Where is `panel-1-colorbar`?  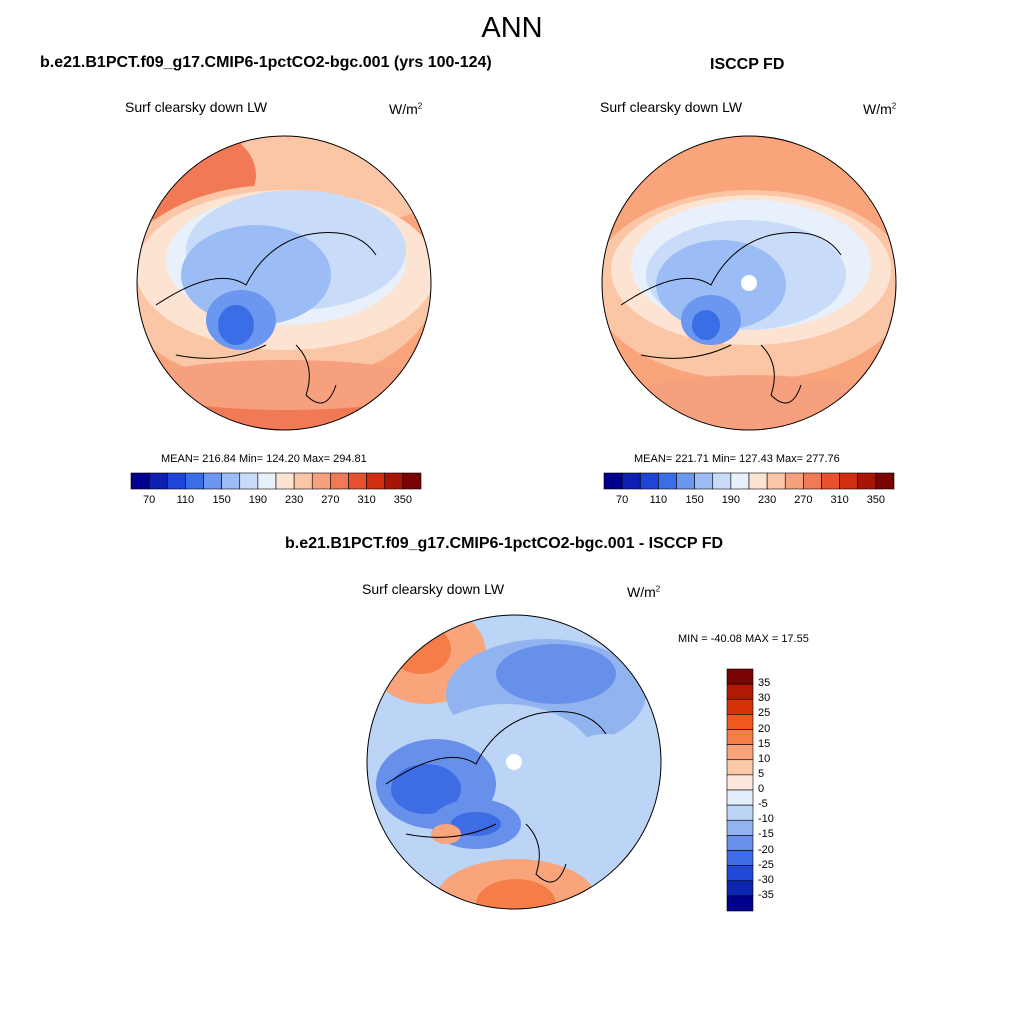 panel-1-colorbar is located at coordinates (276, 481).